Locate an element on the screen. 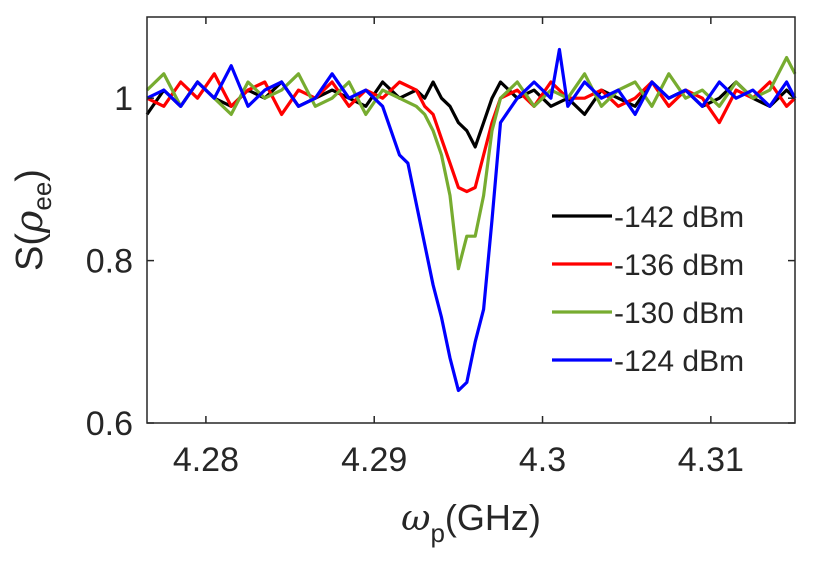 This screenshot has width=831, height=561. y-axis-label: S(ρee) is located at coordinates (32, 220).